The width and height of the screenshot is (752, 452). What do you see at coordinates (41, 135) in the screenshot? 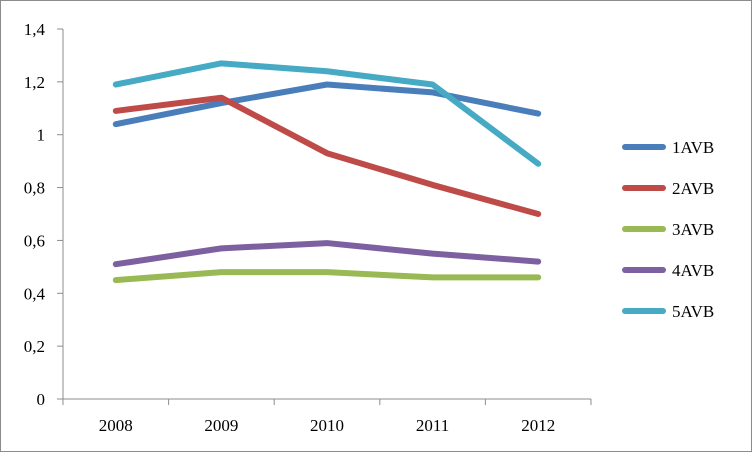
I see `y-tick-label: 1` at bounding box center [41, 135].